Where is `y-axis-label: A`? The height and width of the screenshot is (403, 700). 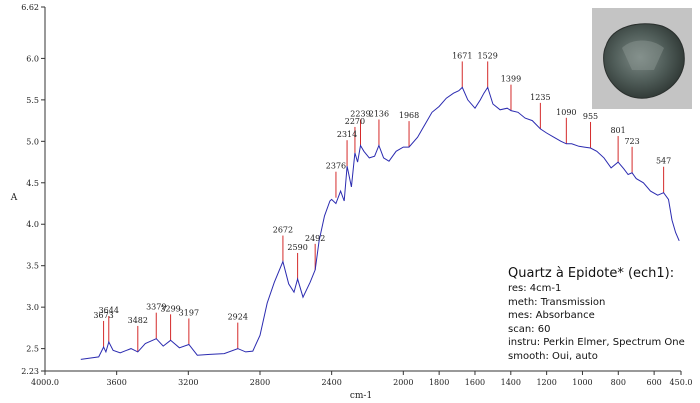
y-axis-label: A is located at coordinates (14, 198).